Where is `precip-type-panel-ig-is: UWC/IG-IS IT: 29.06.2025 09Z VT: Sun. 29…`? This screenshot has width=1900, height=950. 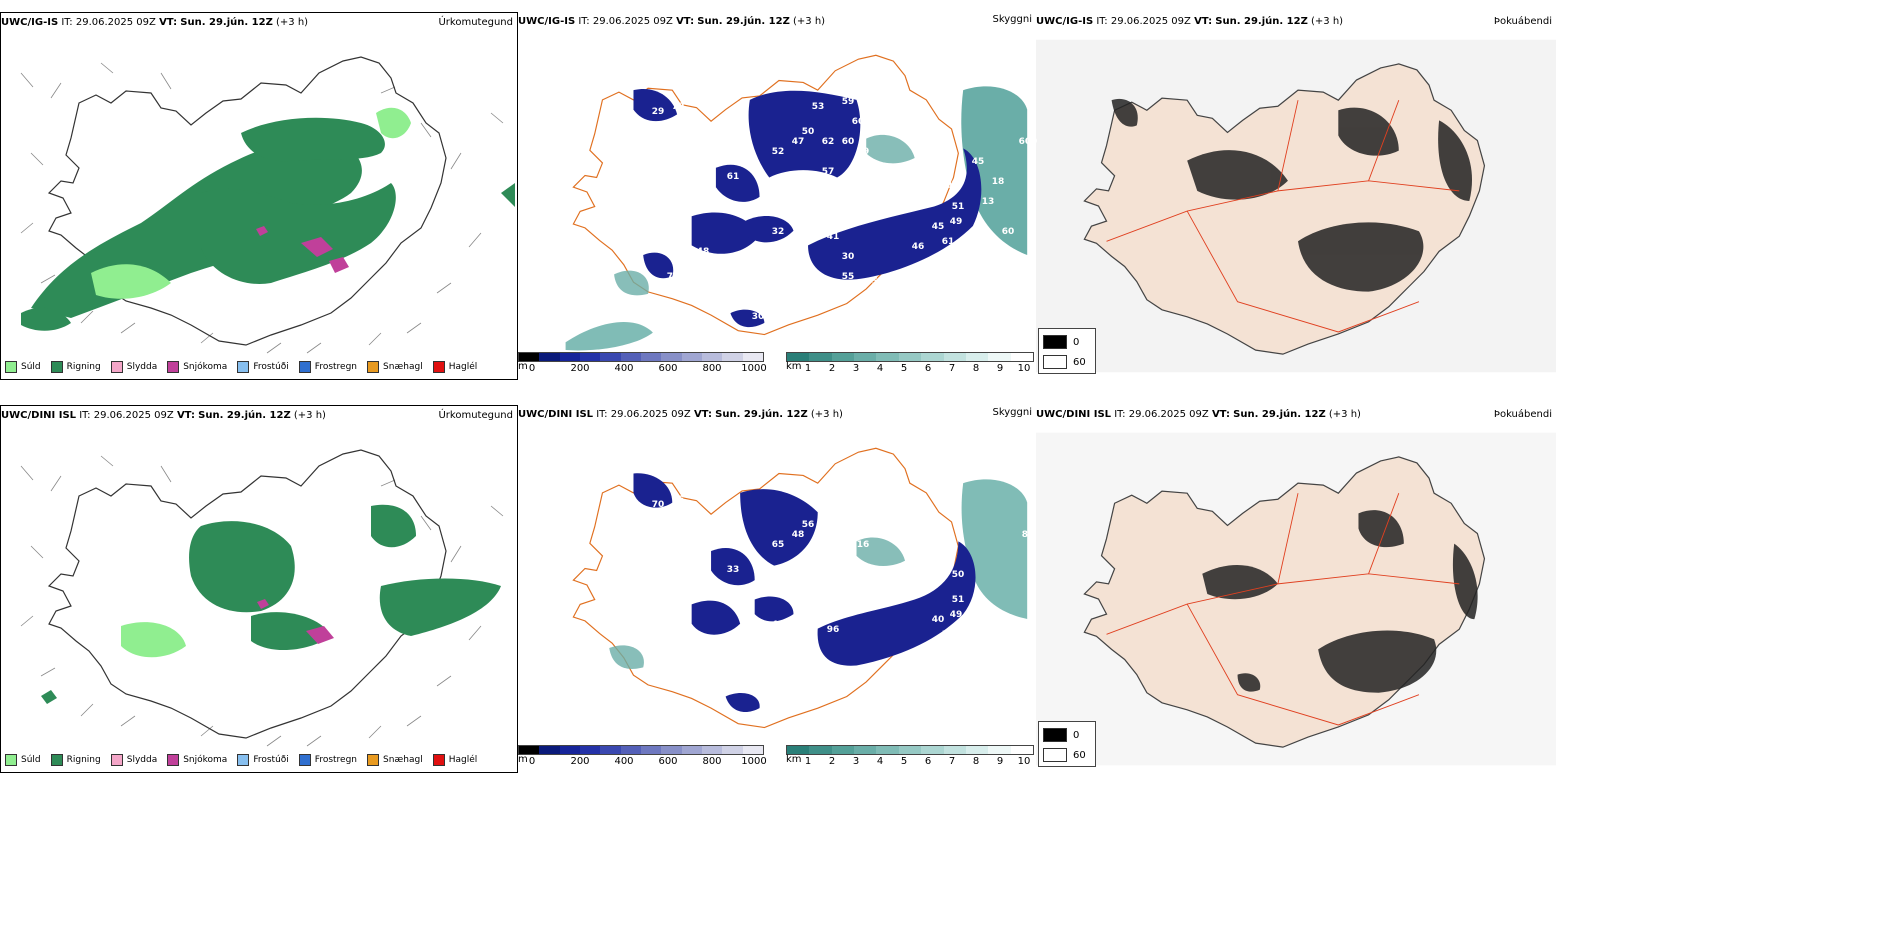
precip-type-panel-ig-is: UWC/IG-IS IT: 29.06.2025 09Z VT: Sun. 29… is located at coordinates (259, 196).